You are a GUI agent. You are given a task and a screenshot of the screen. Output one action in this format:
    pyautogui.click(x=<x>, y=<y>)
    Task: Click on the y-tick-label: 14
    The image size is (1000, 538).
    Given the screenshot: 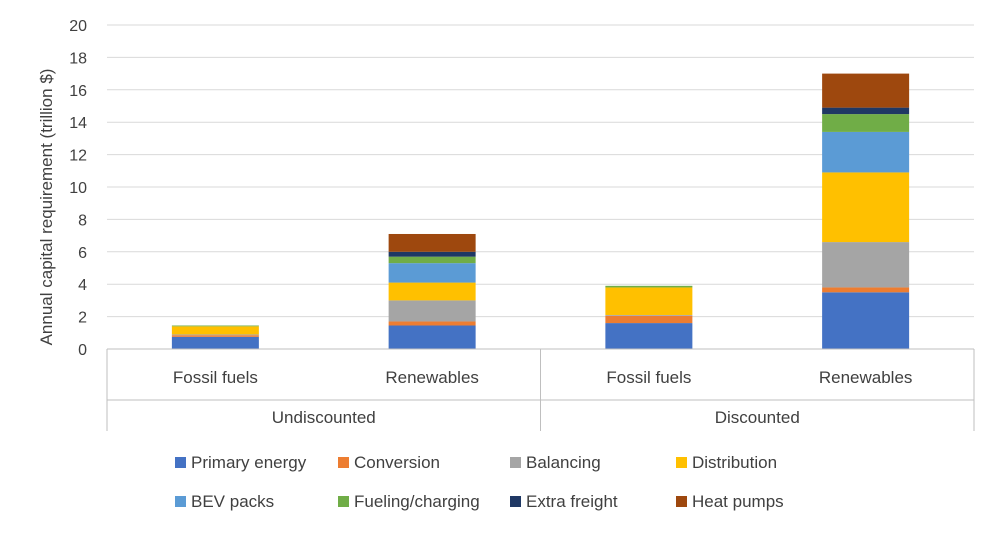 What is the action you would take?
    pyautogui.click(x=78, y=123)
    